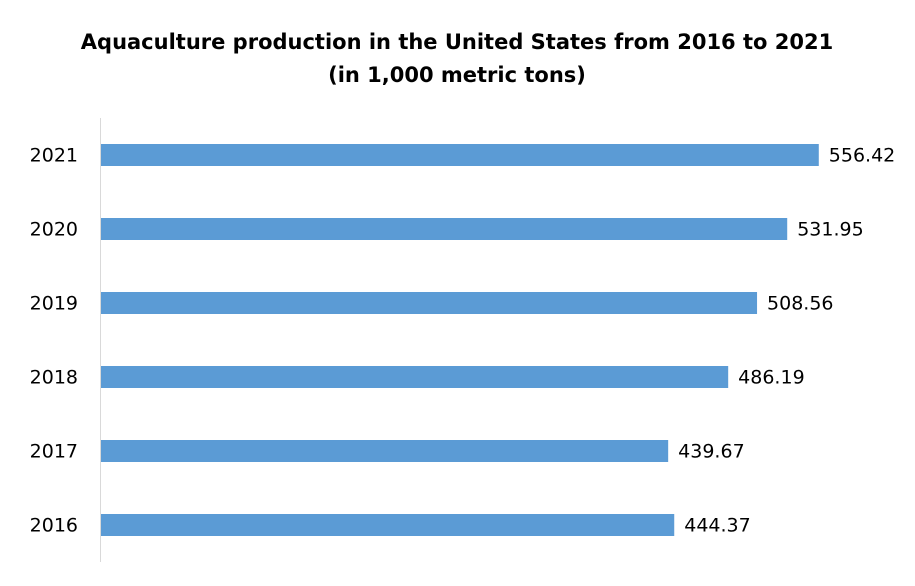 The width and height of the screenshot is (915, 586). I want to click on data-label: 439.67, so click(711, 452).